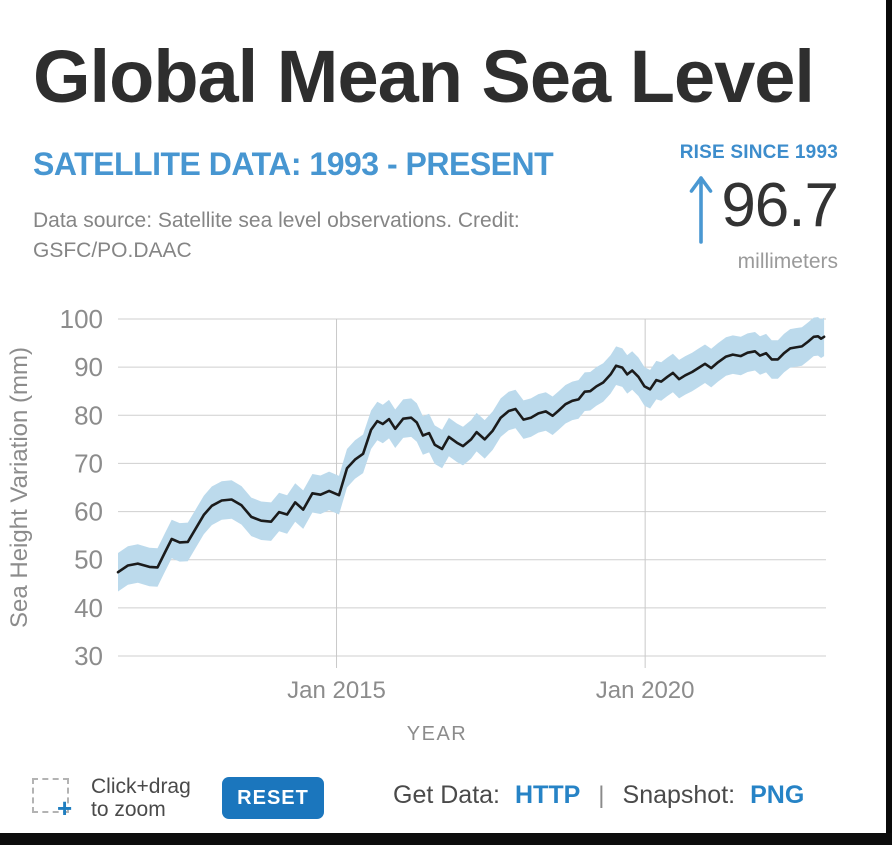  What do you see at coordinates (50, 795) in the screenshot?
I see `drag-zoom-icon` at bounding box center [50, 795].